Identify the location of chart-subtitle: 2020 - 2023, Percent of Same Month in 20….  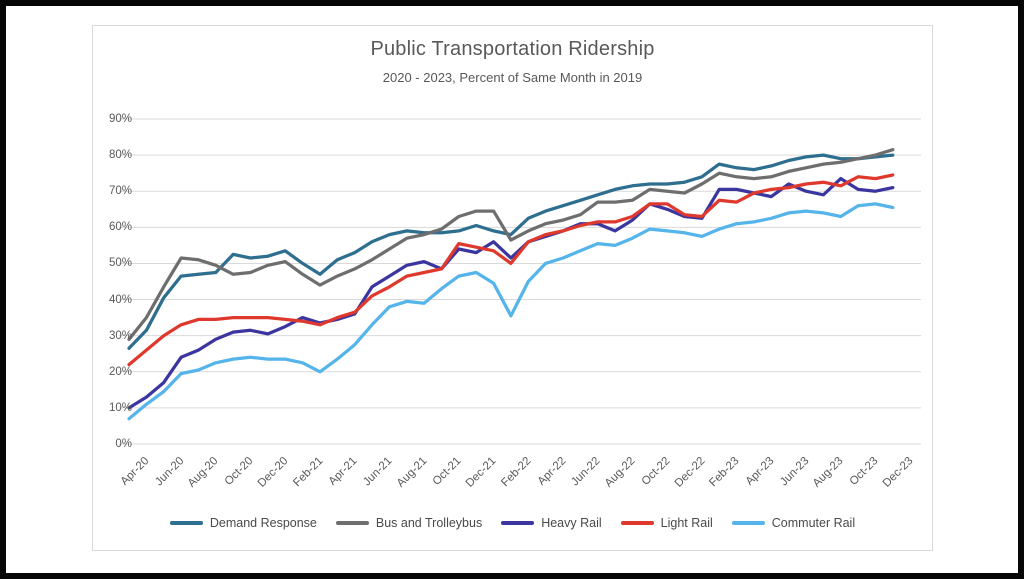
(512, 77).